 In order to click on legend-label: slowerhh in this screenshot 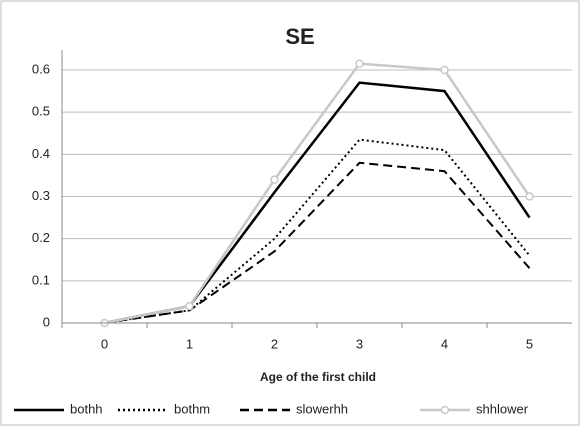, I will do `click(322, 408)`.